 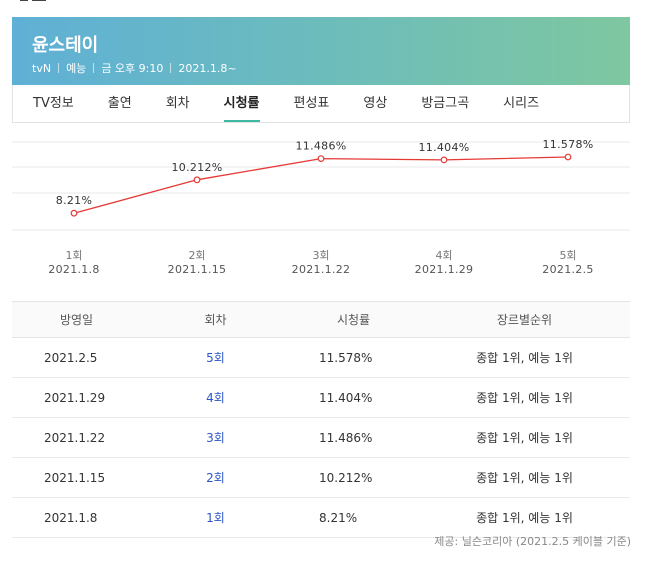 I want to click on tab-episodes: 회차, so click(x=177, y=103).